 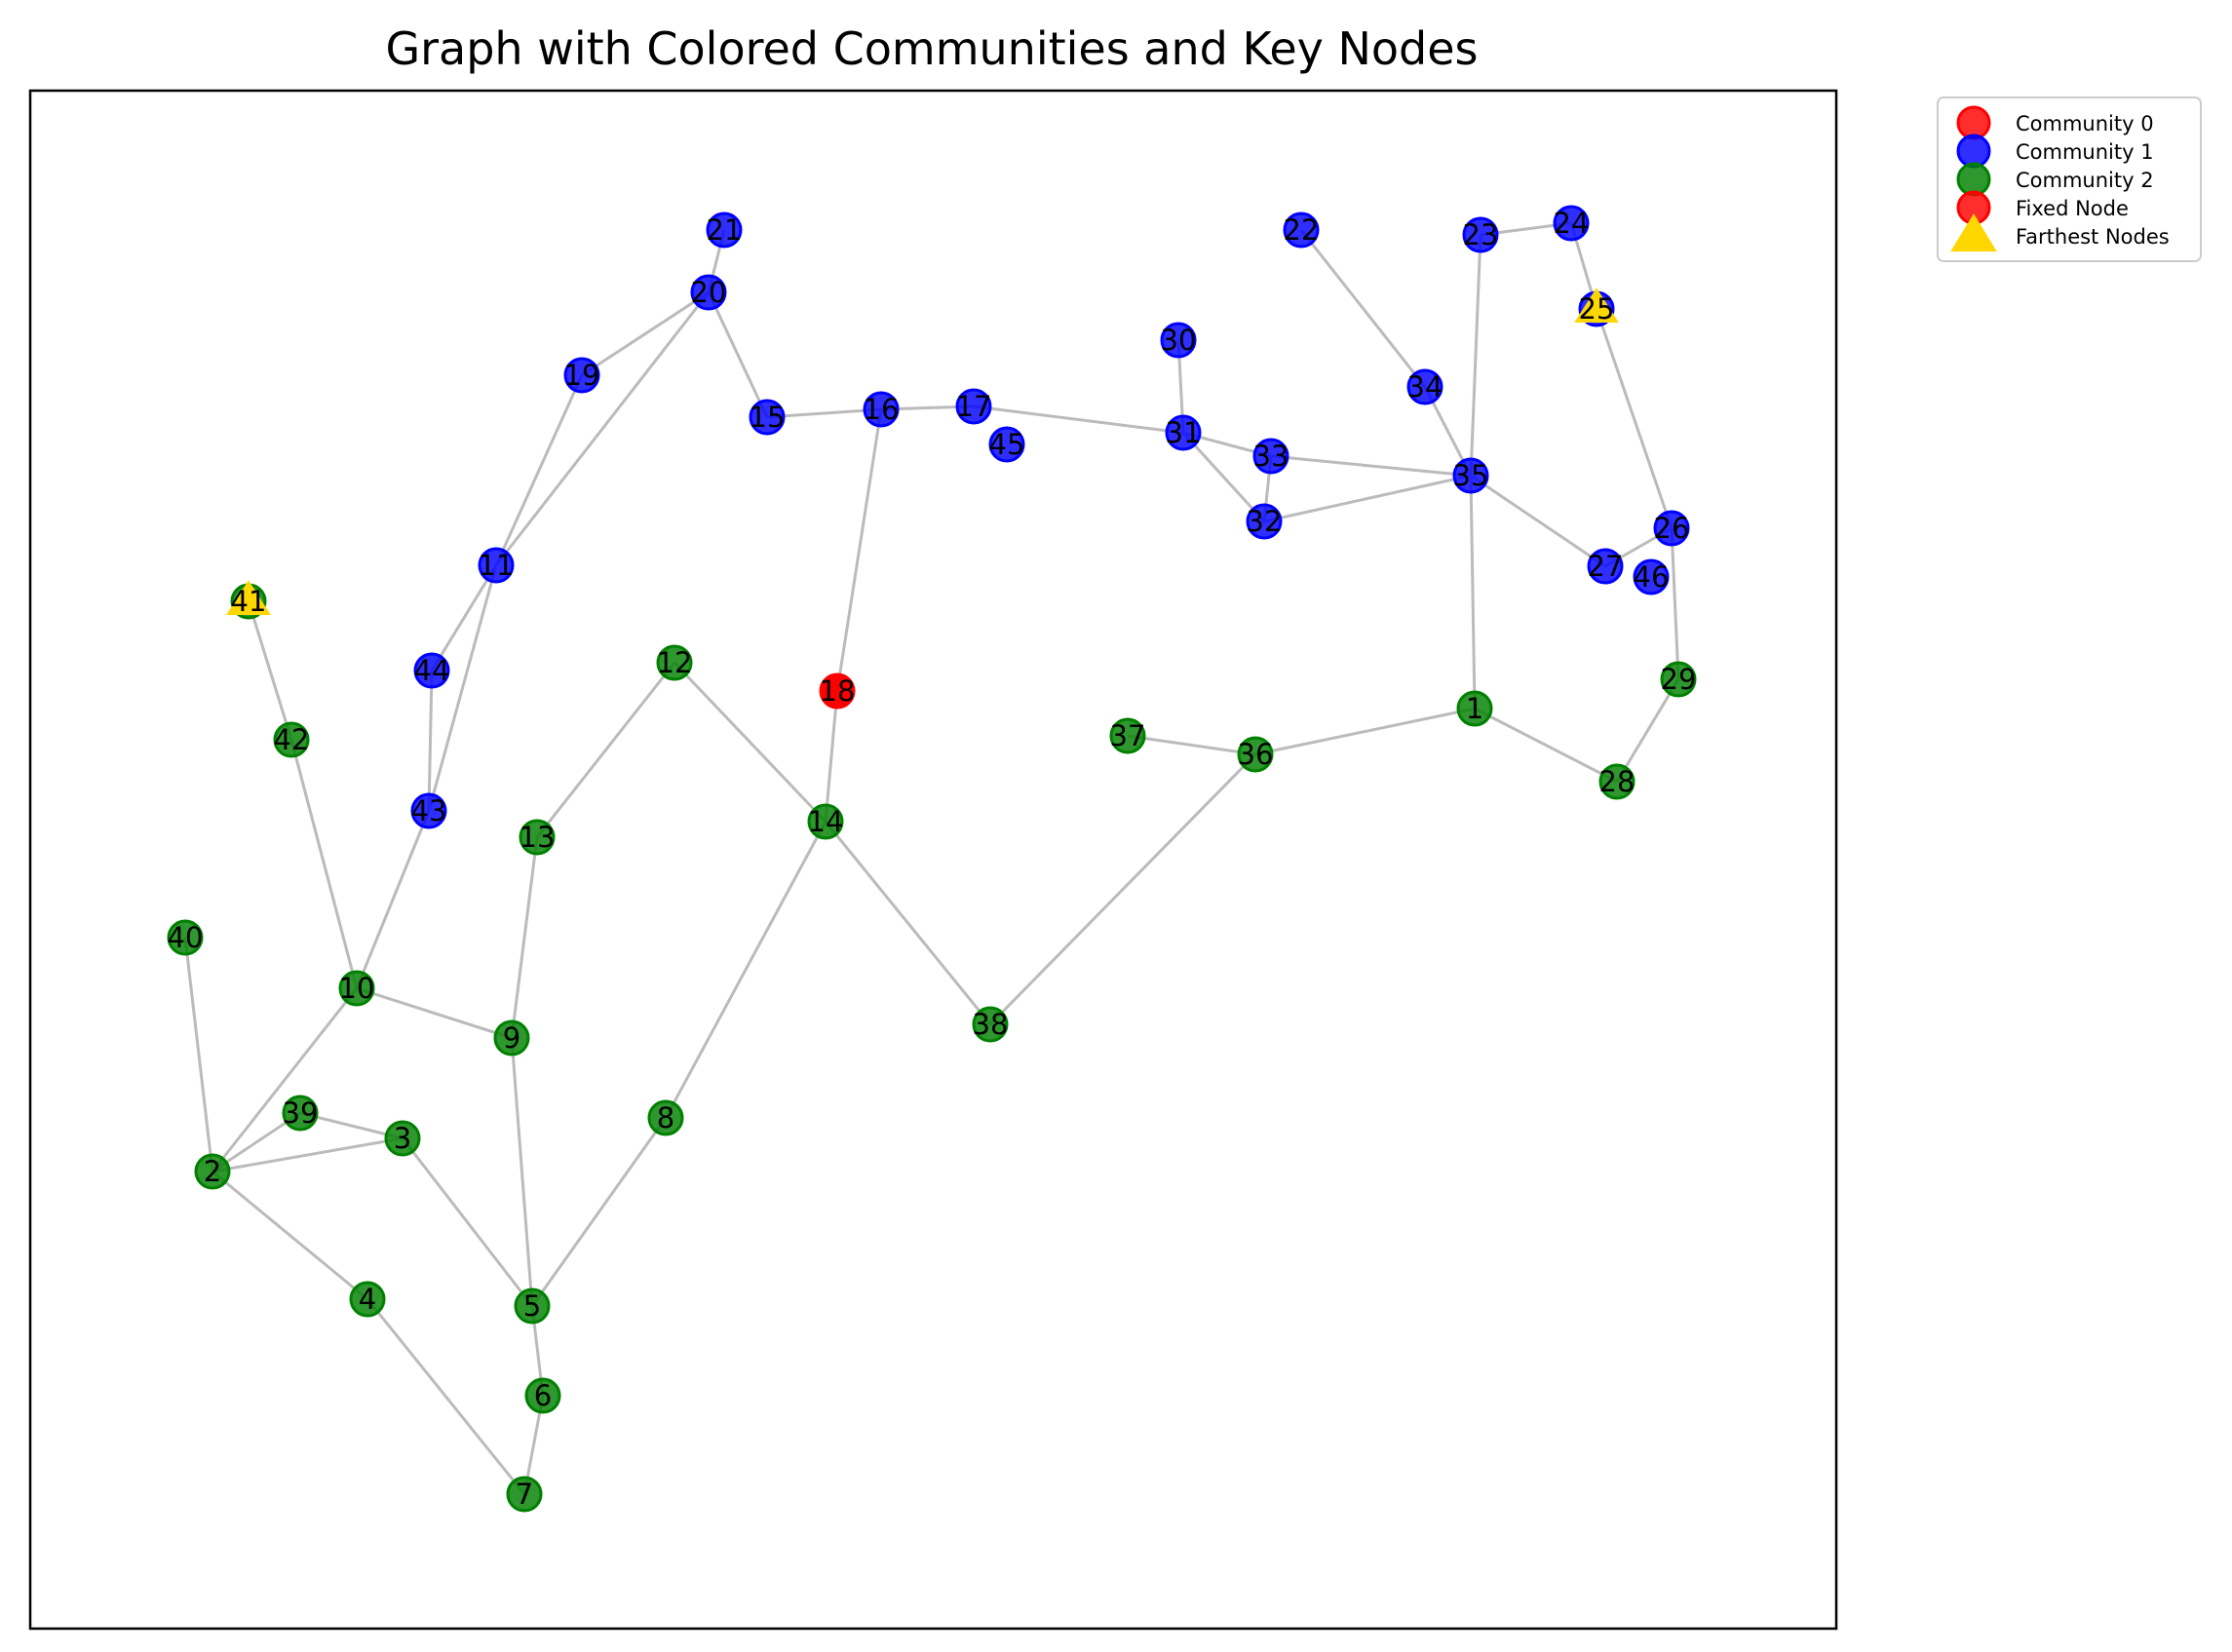 I want to click on node-label-38: 38, so click(x=991, y=1025).